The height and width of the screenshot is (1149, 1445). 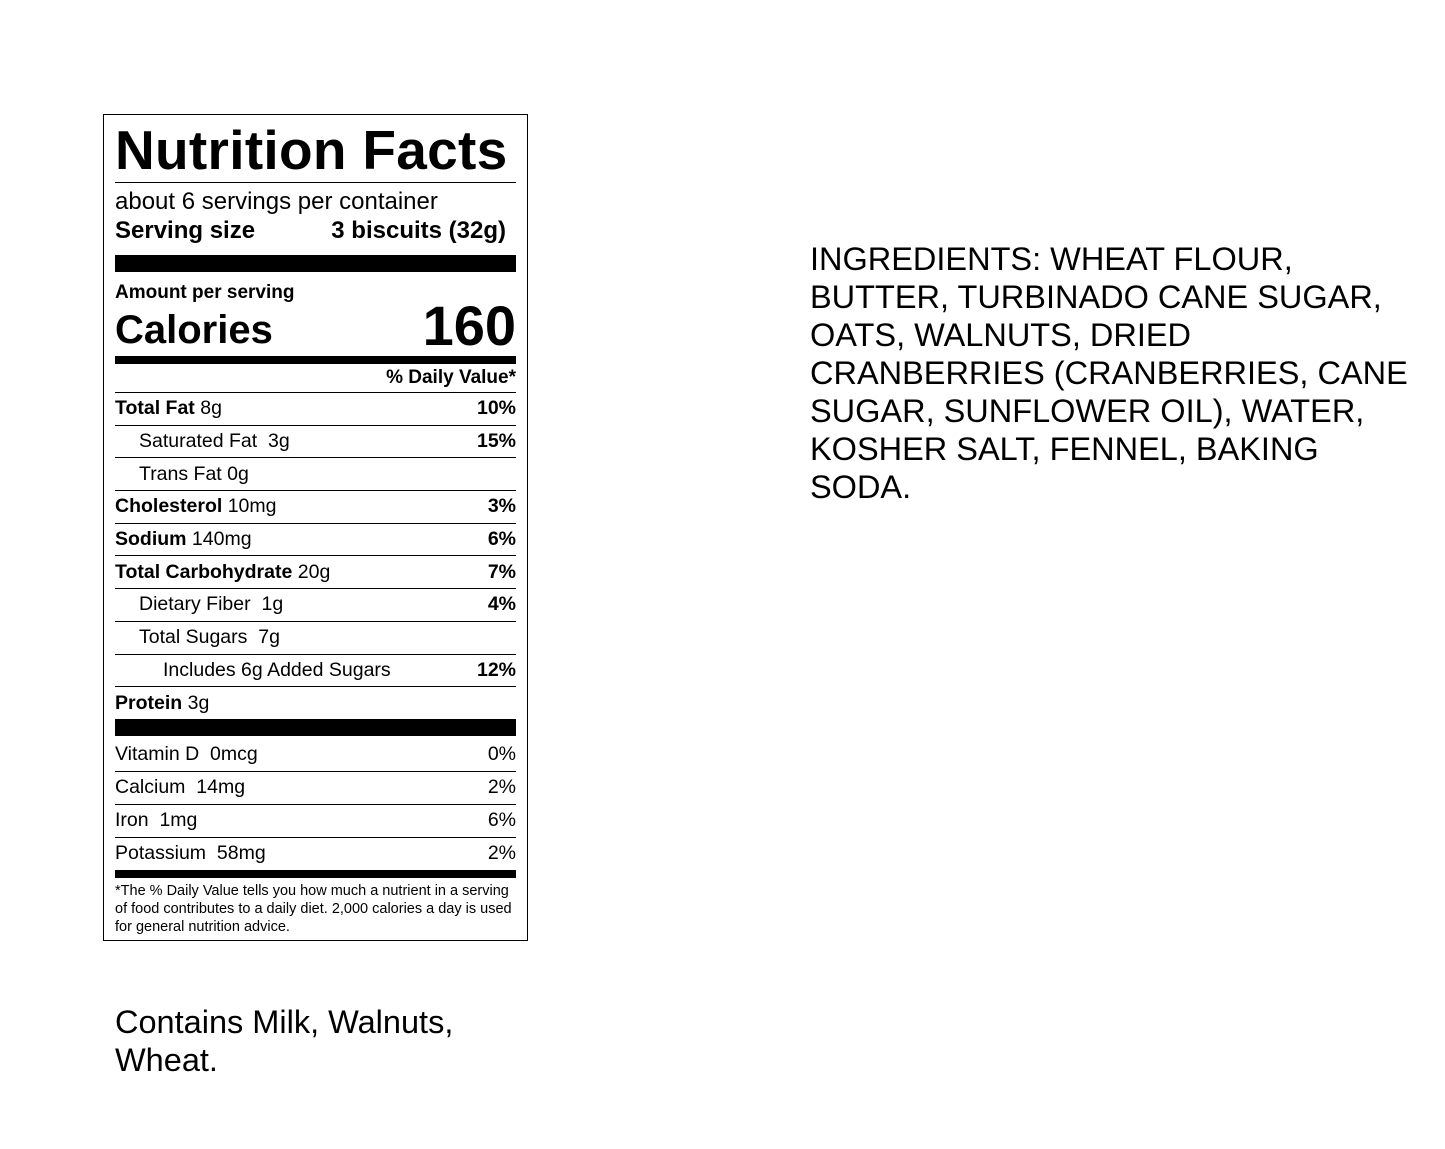 What do you see at coordinates (161, 853) in the screenshot?
I see `vitamin-name: Potassium` at bounding box center [161, 853].